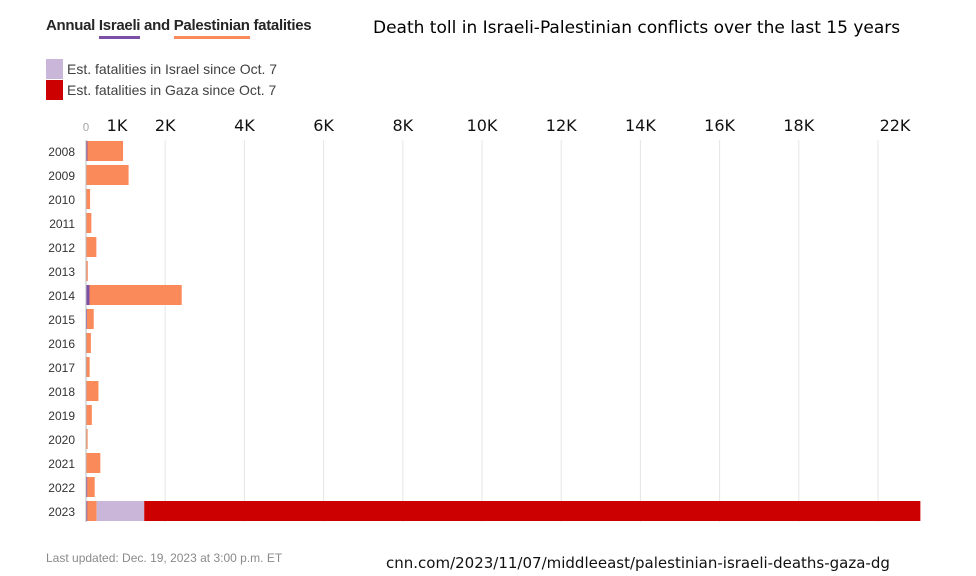  What do you see at coordinates (61, 248) in the screenshot?
I see `y-tick-label: 2012` at bounding box center [61, 248].